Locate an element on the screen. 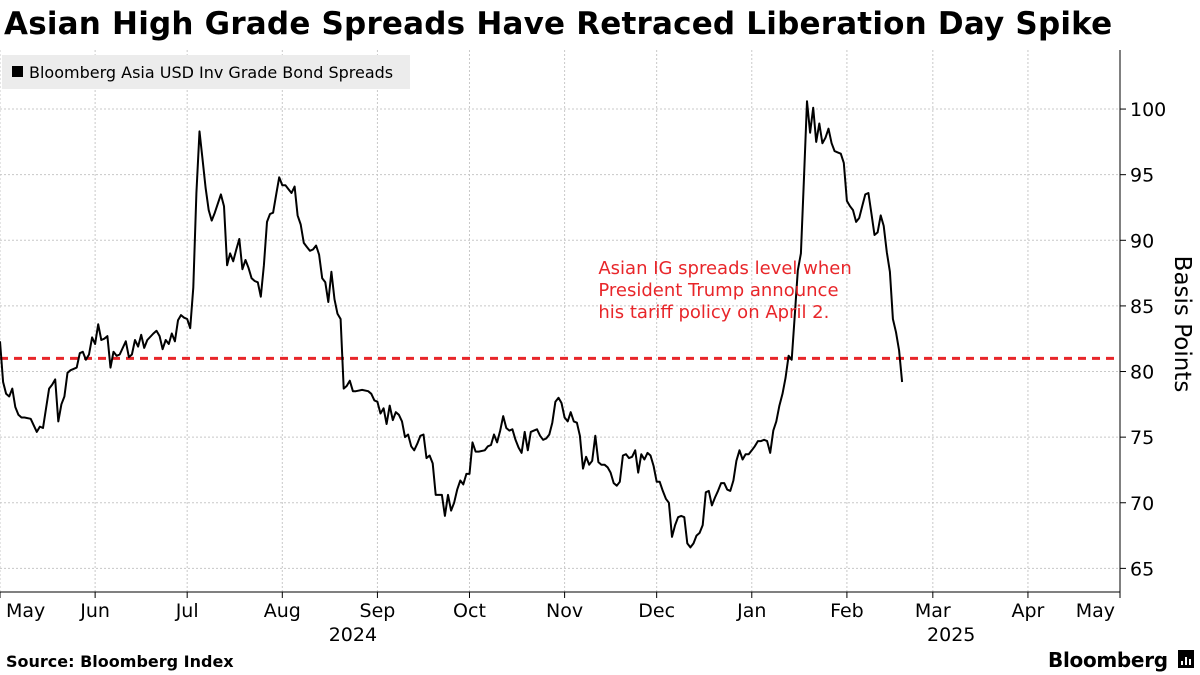 The width and height of the screenshot is (1200, 675). x-axis-ticks: May Jun Jul Aug Sep Oct Nov Dec Jan Feb Mar Apr May is located at coordinates (560, 607).